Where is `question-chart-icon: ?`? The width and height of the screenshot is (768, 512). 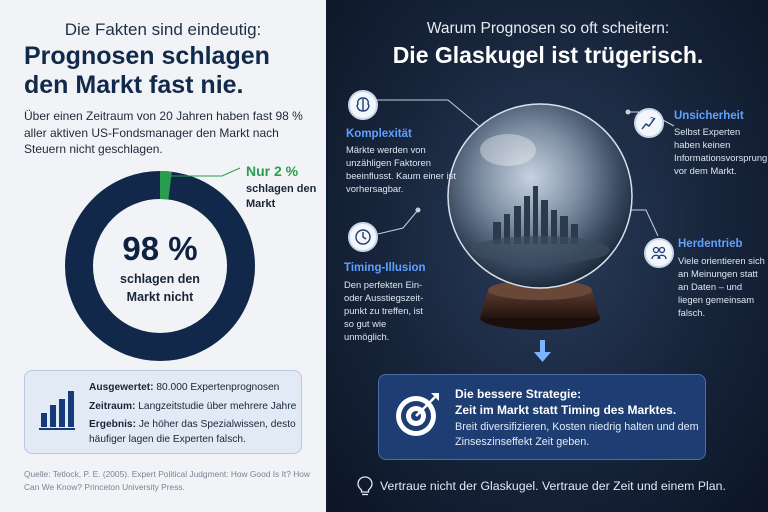
question-chart-icon: ? is located at coordinates (649, 123).